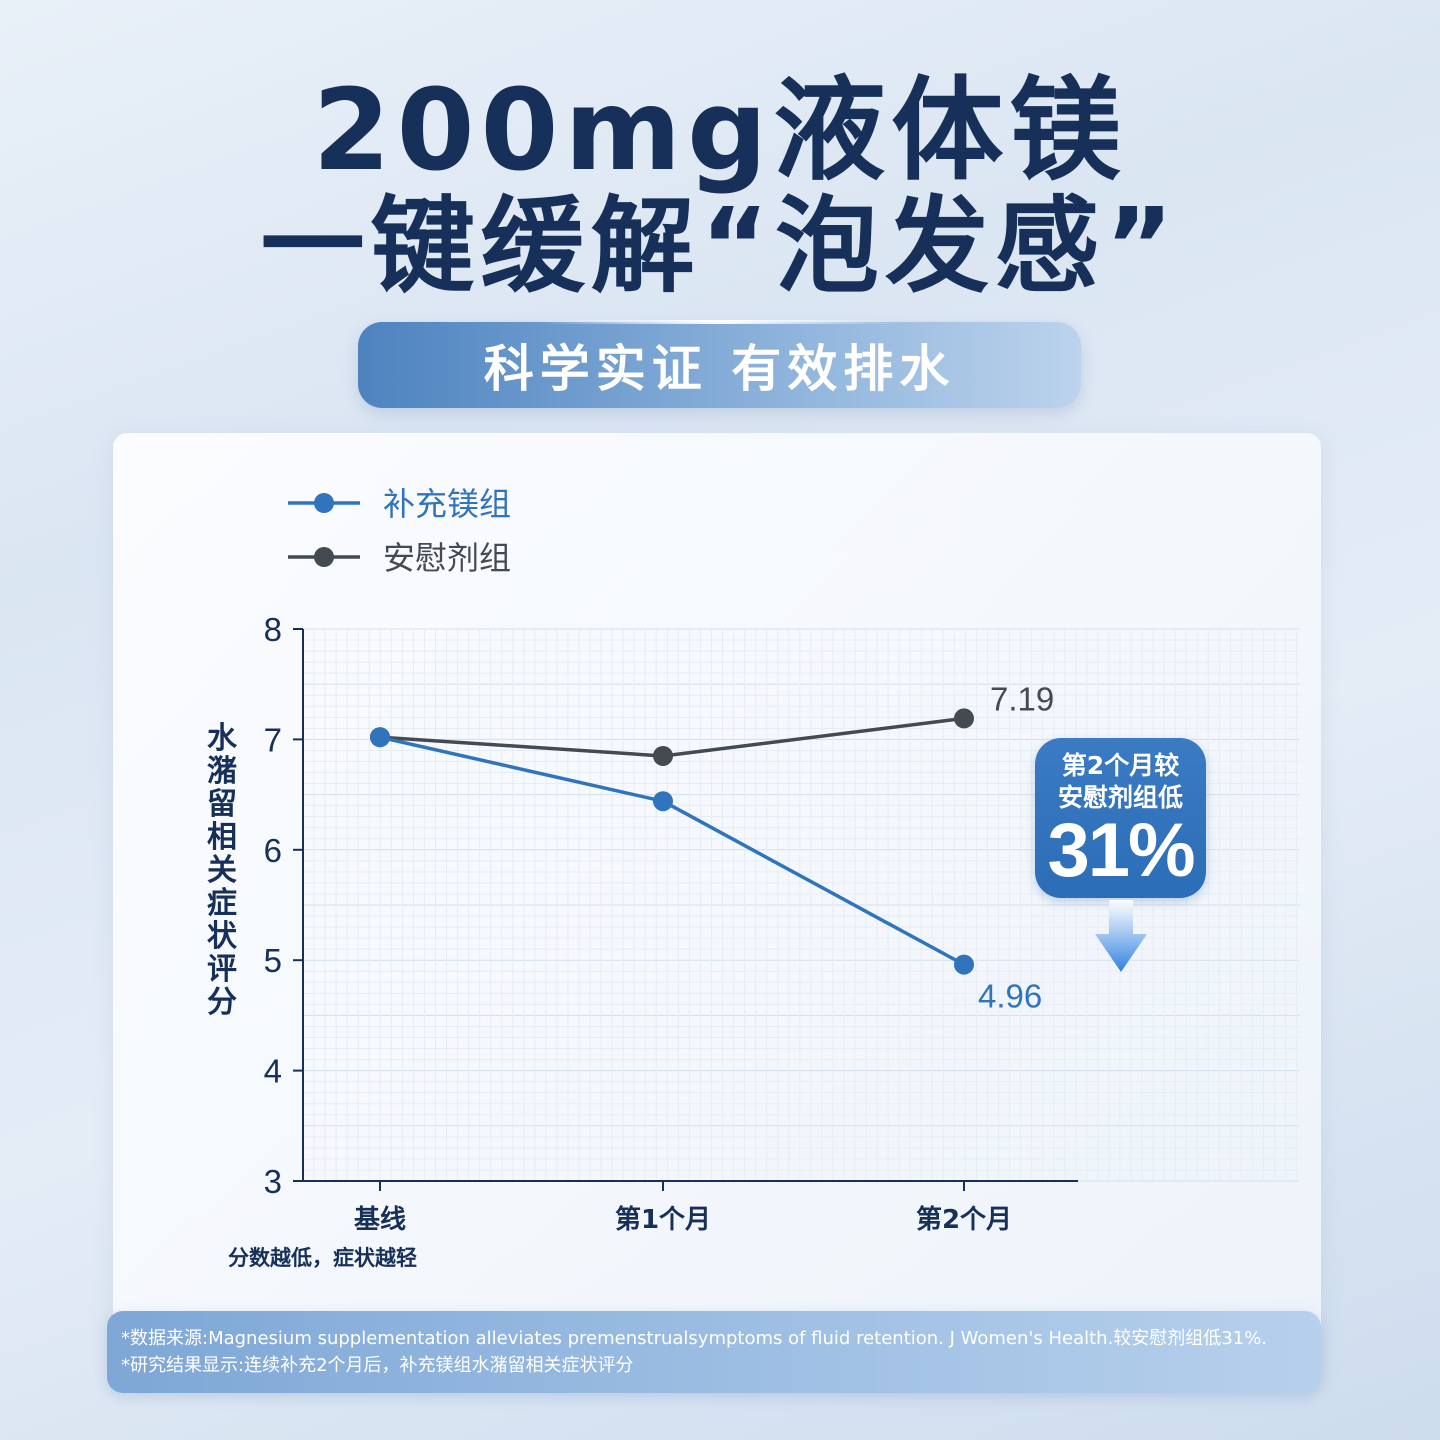  What do you see at coordinates (1022, 698) in the screenshot?
I see `data-label: 7.19` at bounding box center [1022, 698].